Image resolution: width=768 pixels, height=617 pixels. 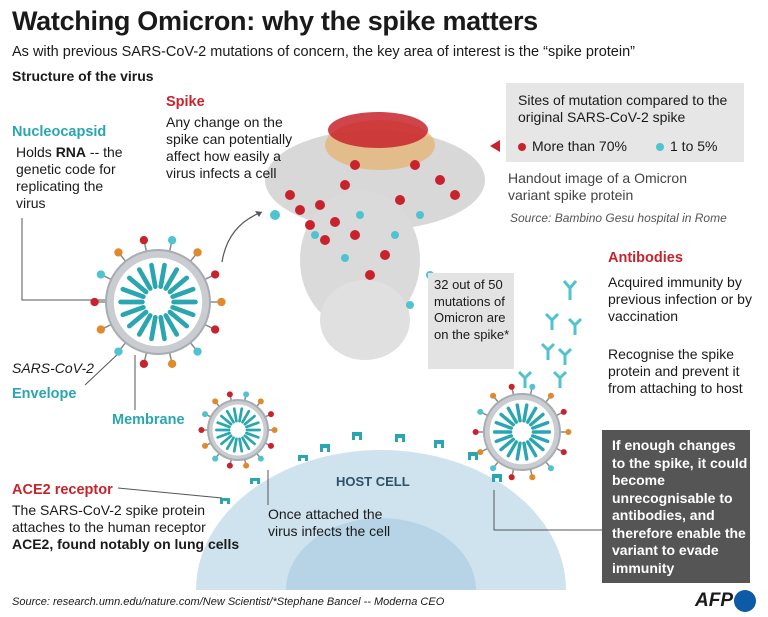 I want to click on red-dot-icon, so click(x=522, y=147).